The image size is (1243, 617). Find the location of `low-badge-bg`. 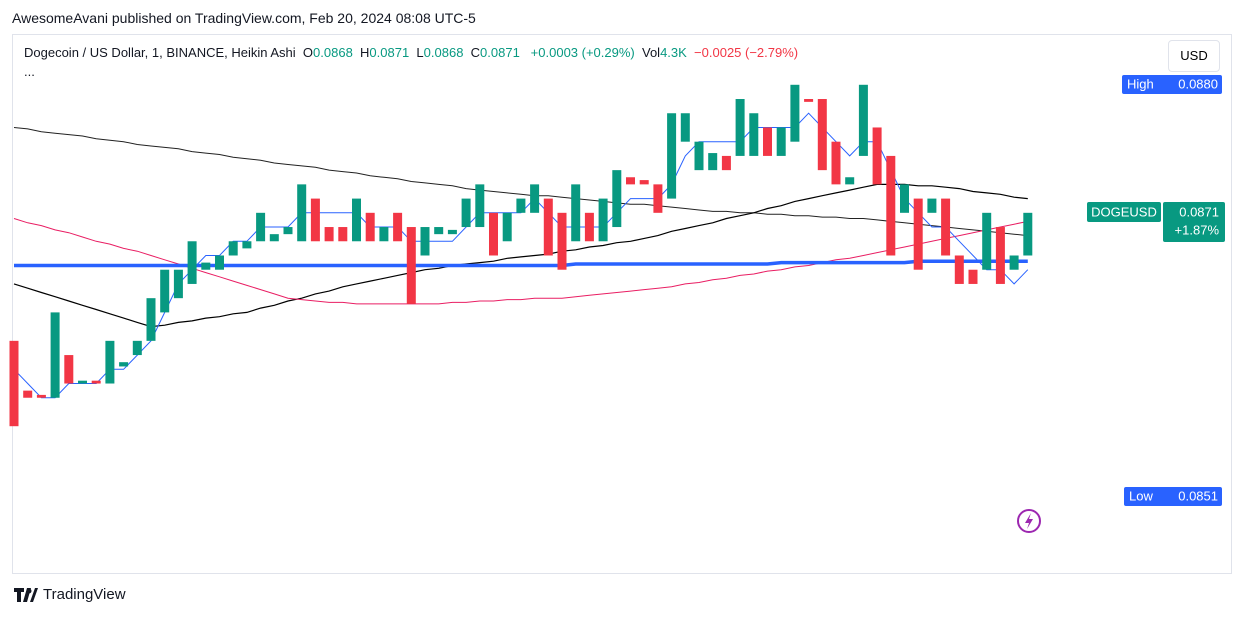

low-badge-bg is located at coordinates (1173, 496).